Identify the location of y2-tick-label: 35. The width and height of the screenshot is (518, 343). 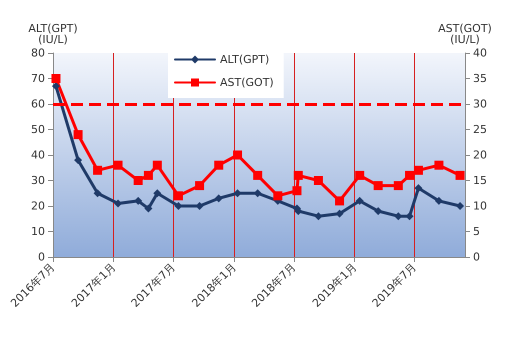
(480, 78).